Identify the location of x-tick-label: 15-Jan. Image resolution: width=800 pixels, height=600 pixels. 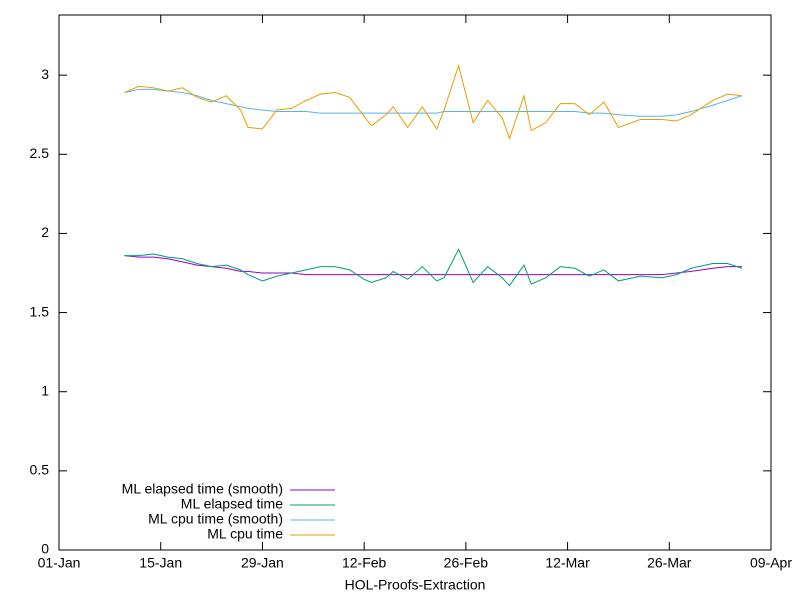
(160, 563).